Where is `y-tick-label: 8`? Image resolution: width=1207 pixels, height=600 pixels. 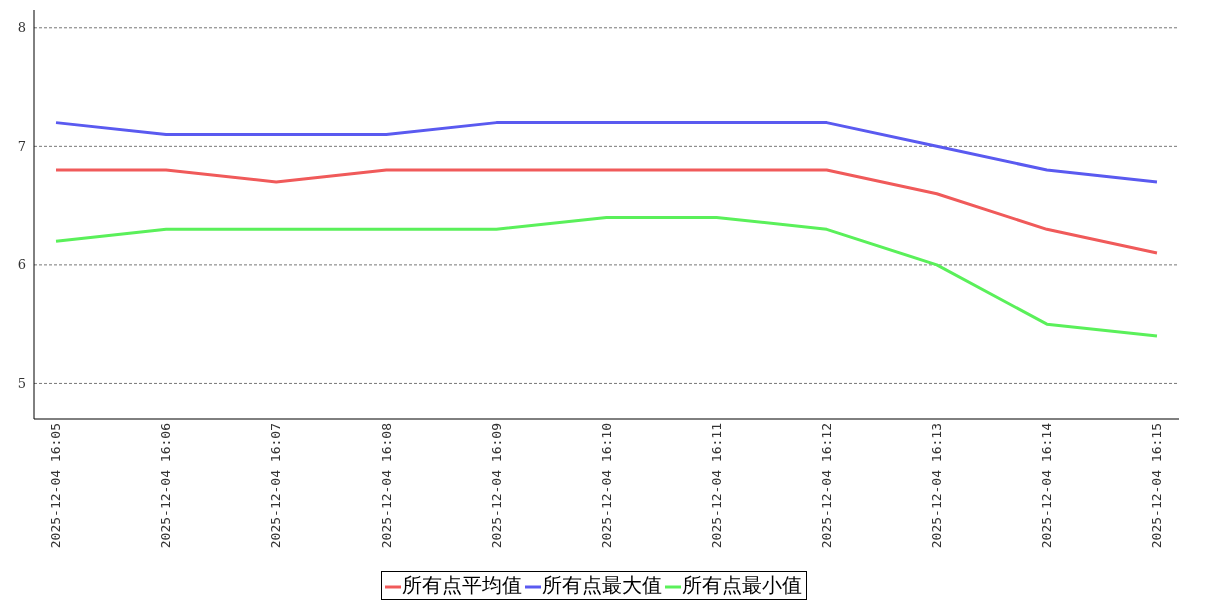
y-tick-label: 8 is located at coordinates (21, 28).